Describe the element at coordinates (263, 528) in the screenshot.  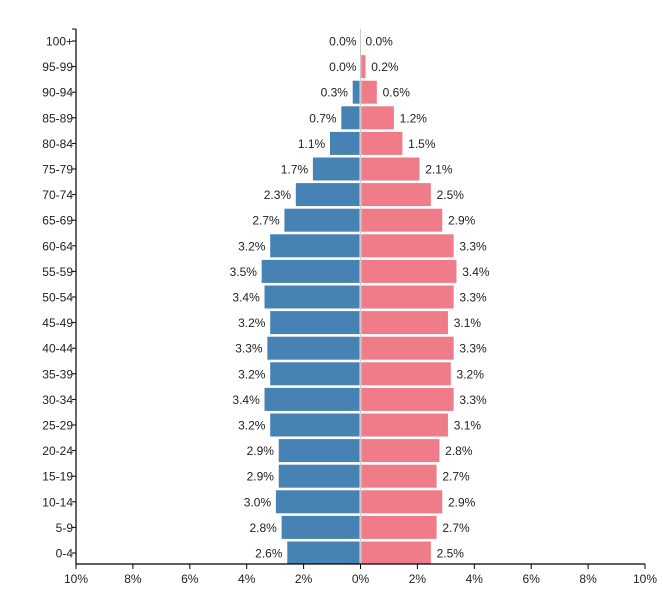
I see `value-label-left: 2.8%` at that location.